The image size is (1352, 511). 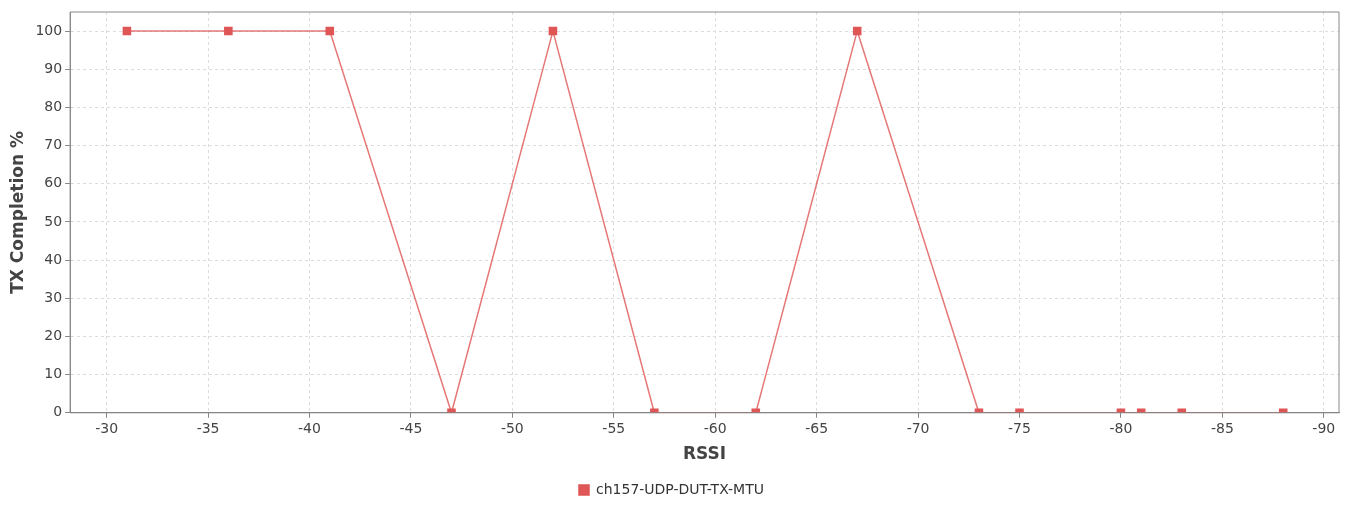 I want to click on x-tick-label: -80, so click(x=1121, y=427).